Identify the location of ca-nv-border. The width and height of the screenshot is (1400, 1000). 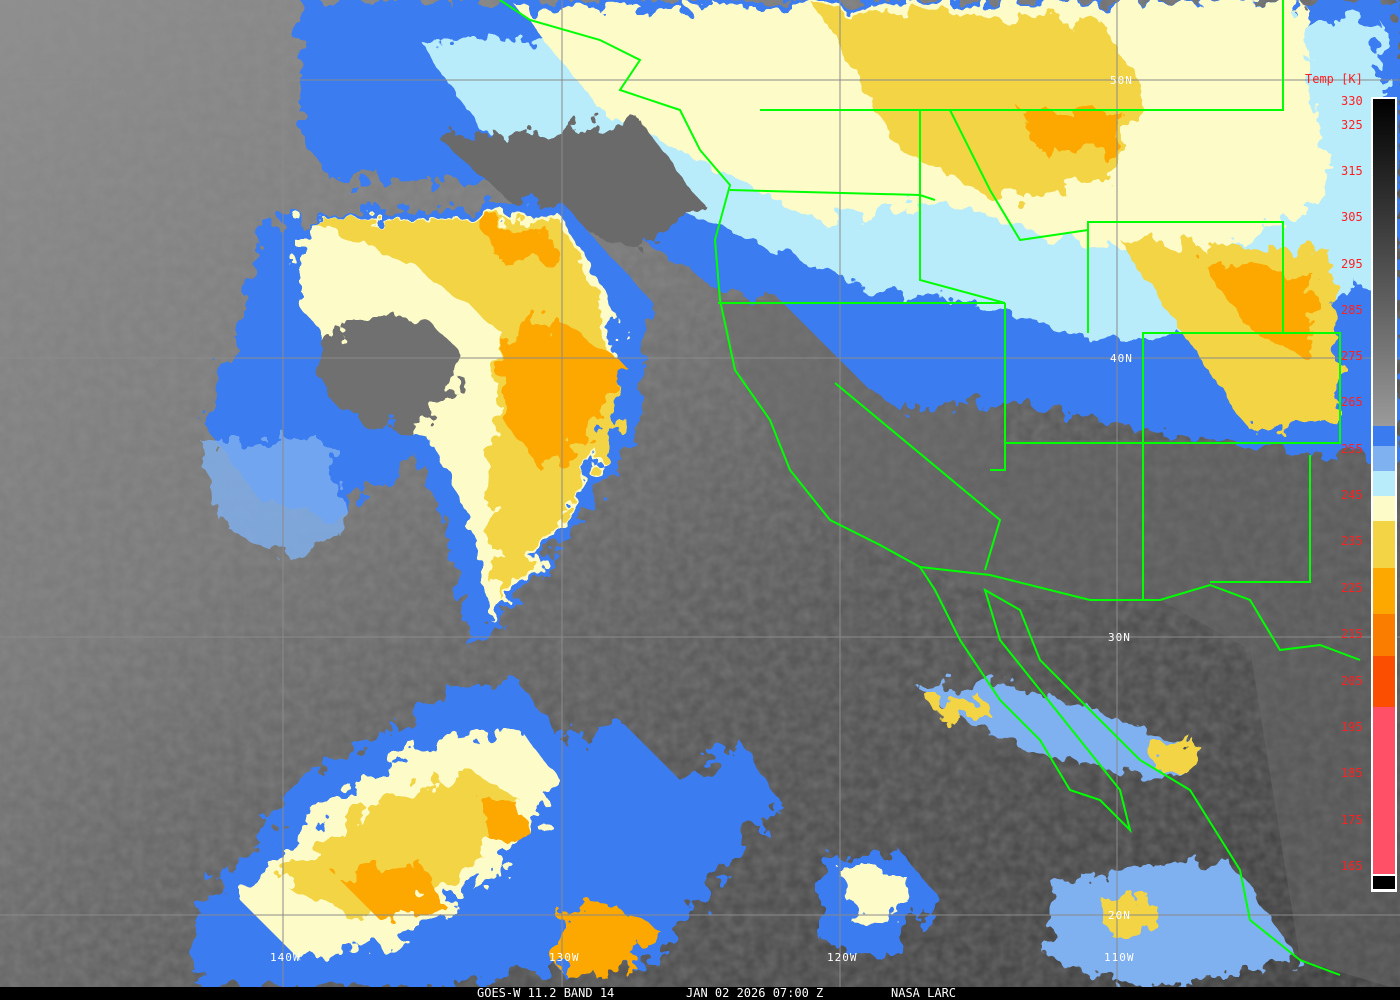
(918, 476).